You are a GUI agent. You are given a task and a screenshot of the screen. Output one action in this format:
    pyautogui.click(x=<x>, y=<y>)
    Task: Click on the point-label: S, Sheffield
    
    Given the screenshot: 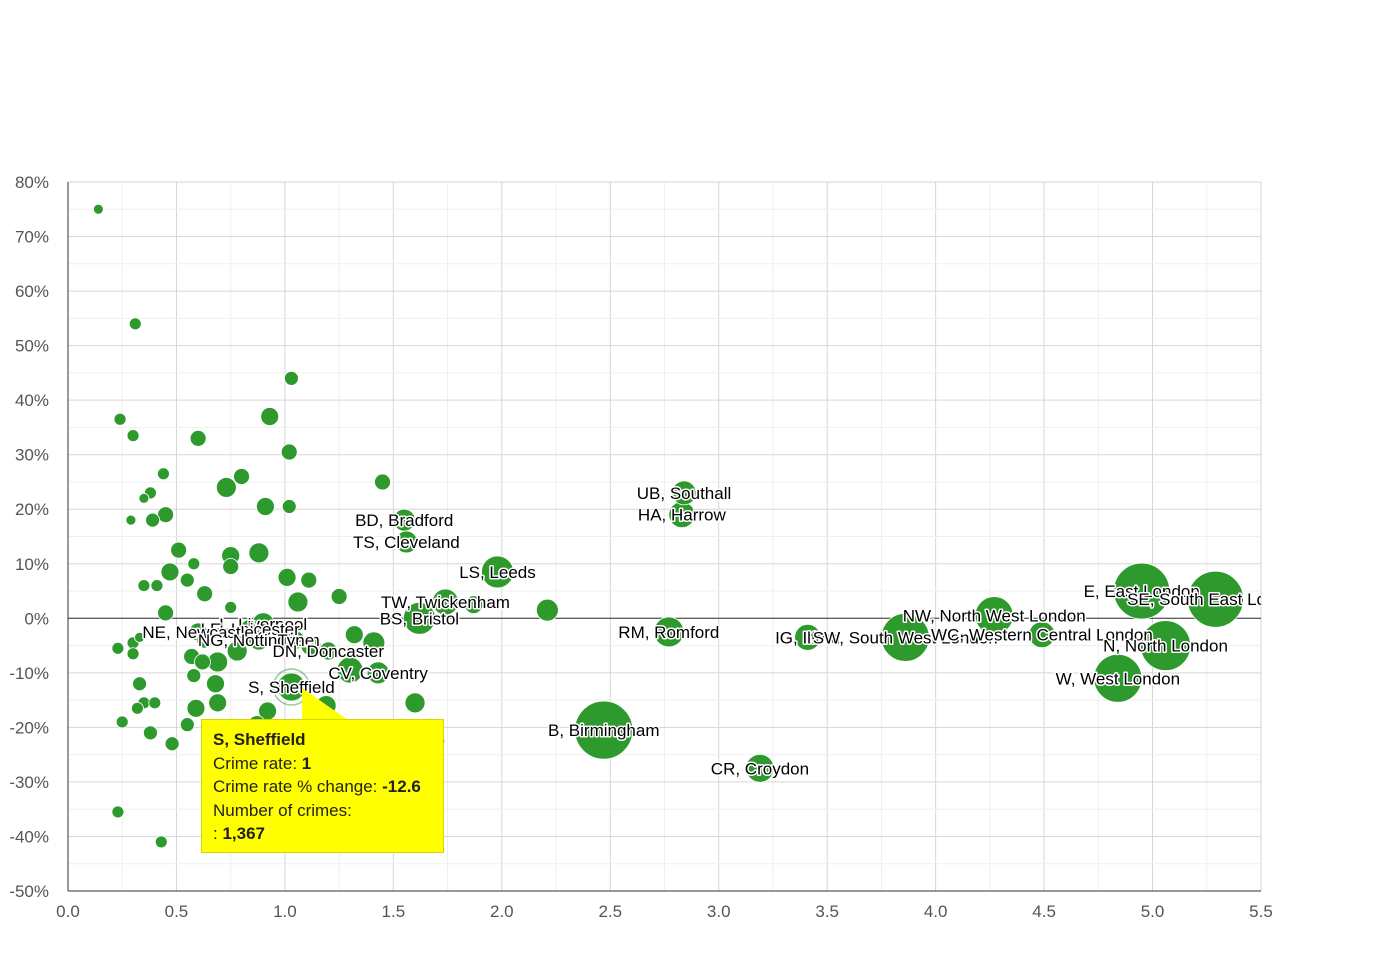 What is the action you would take?
    pyautogui.click(x=291, y=687)
    